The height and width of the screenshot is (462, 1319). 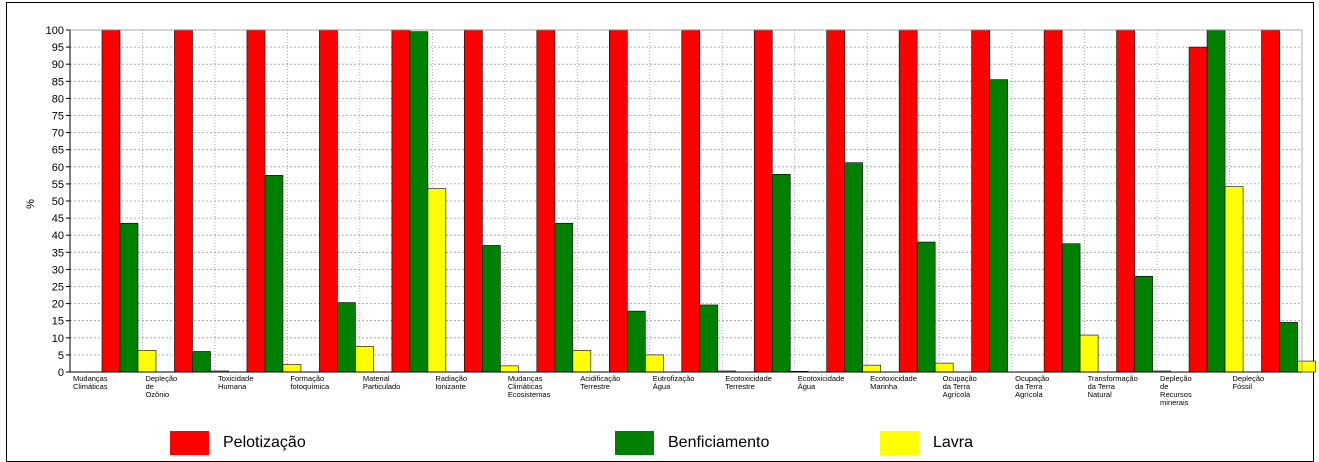 I want to click on y-tick-label: 35, so click(x=58, y=253).